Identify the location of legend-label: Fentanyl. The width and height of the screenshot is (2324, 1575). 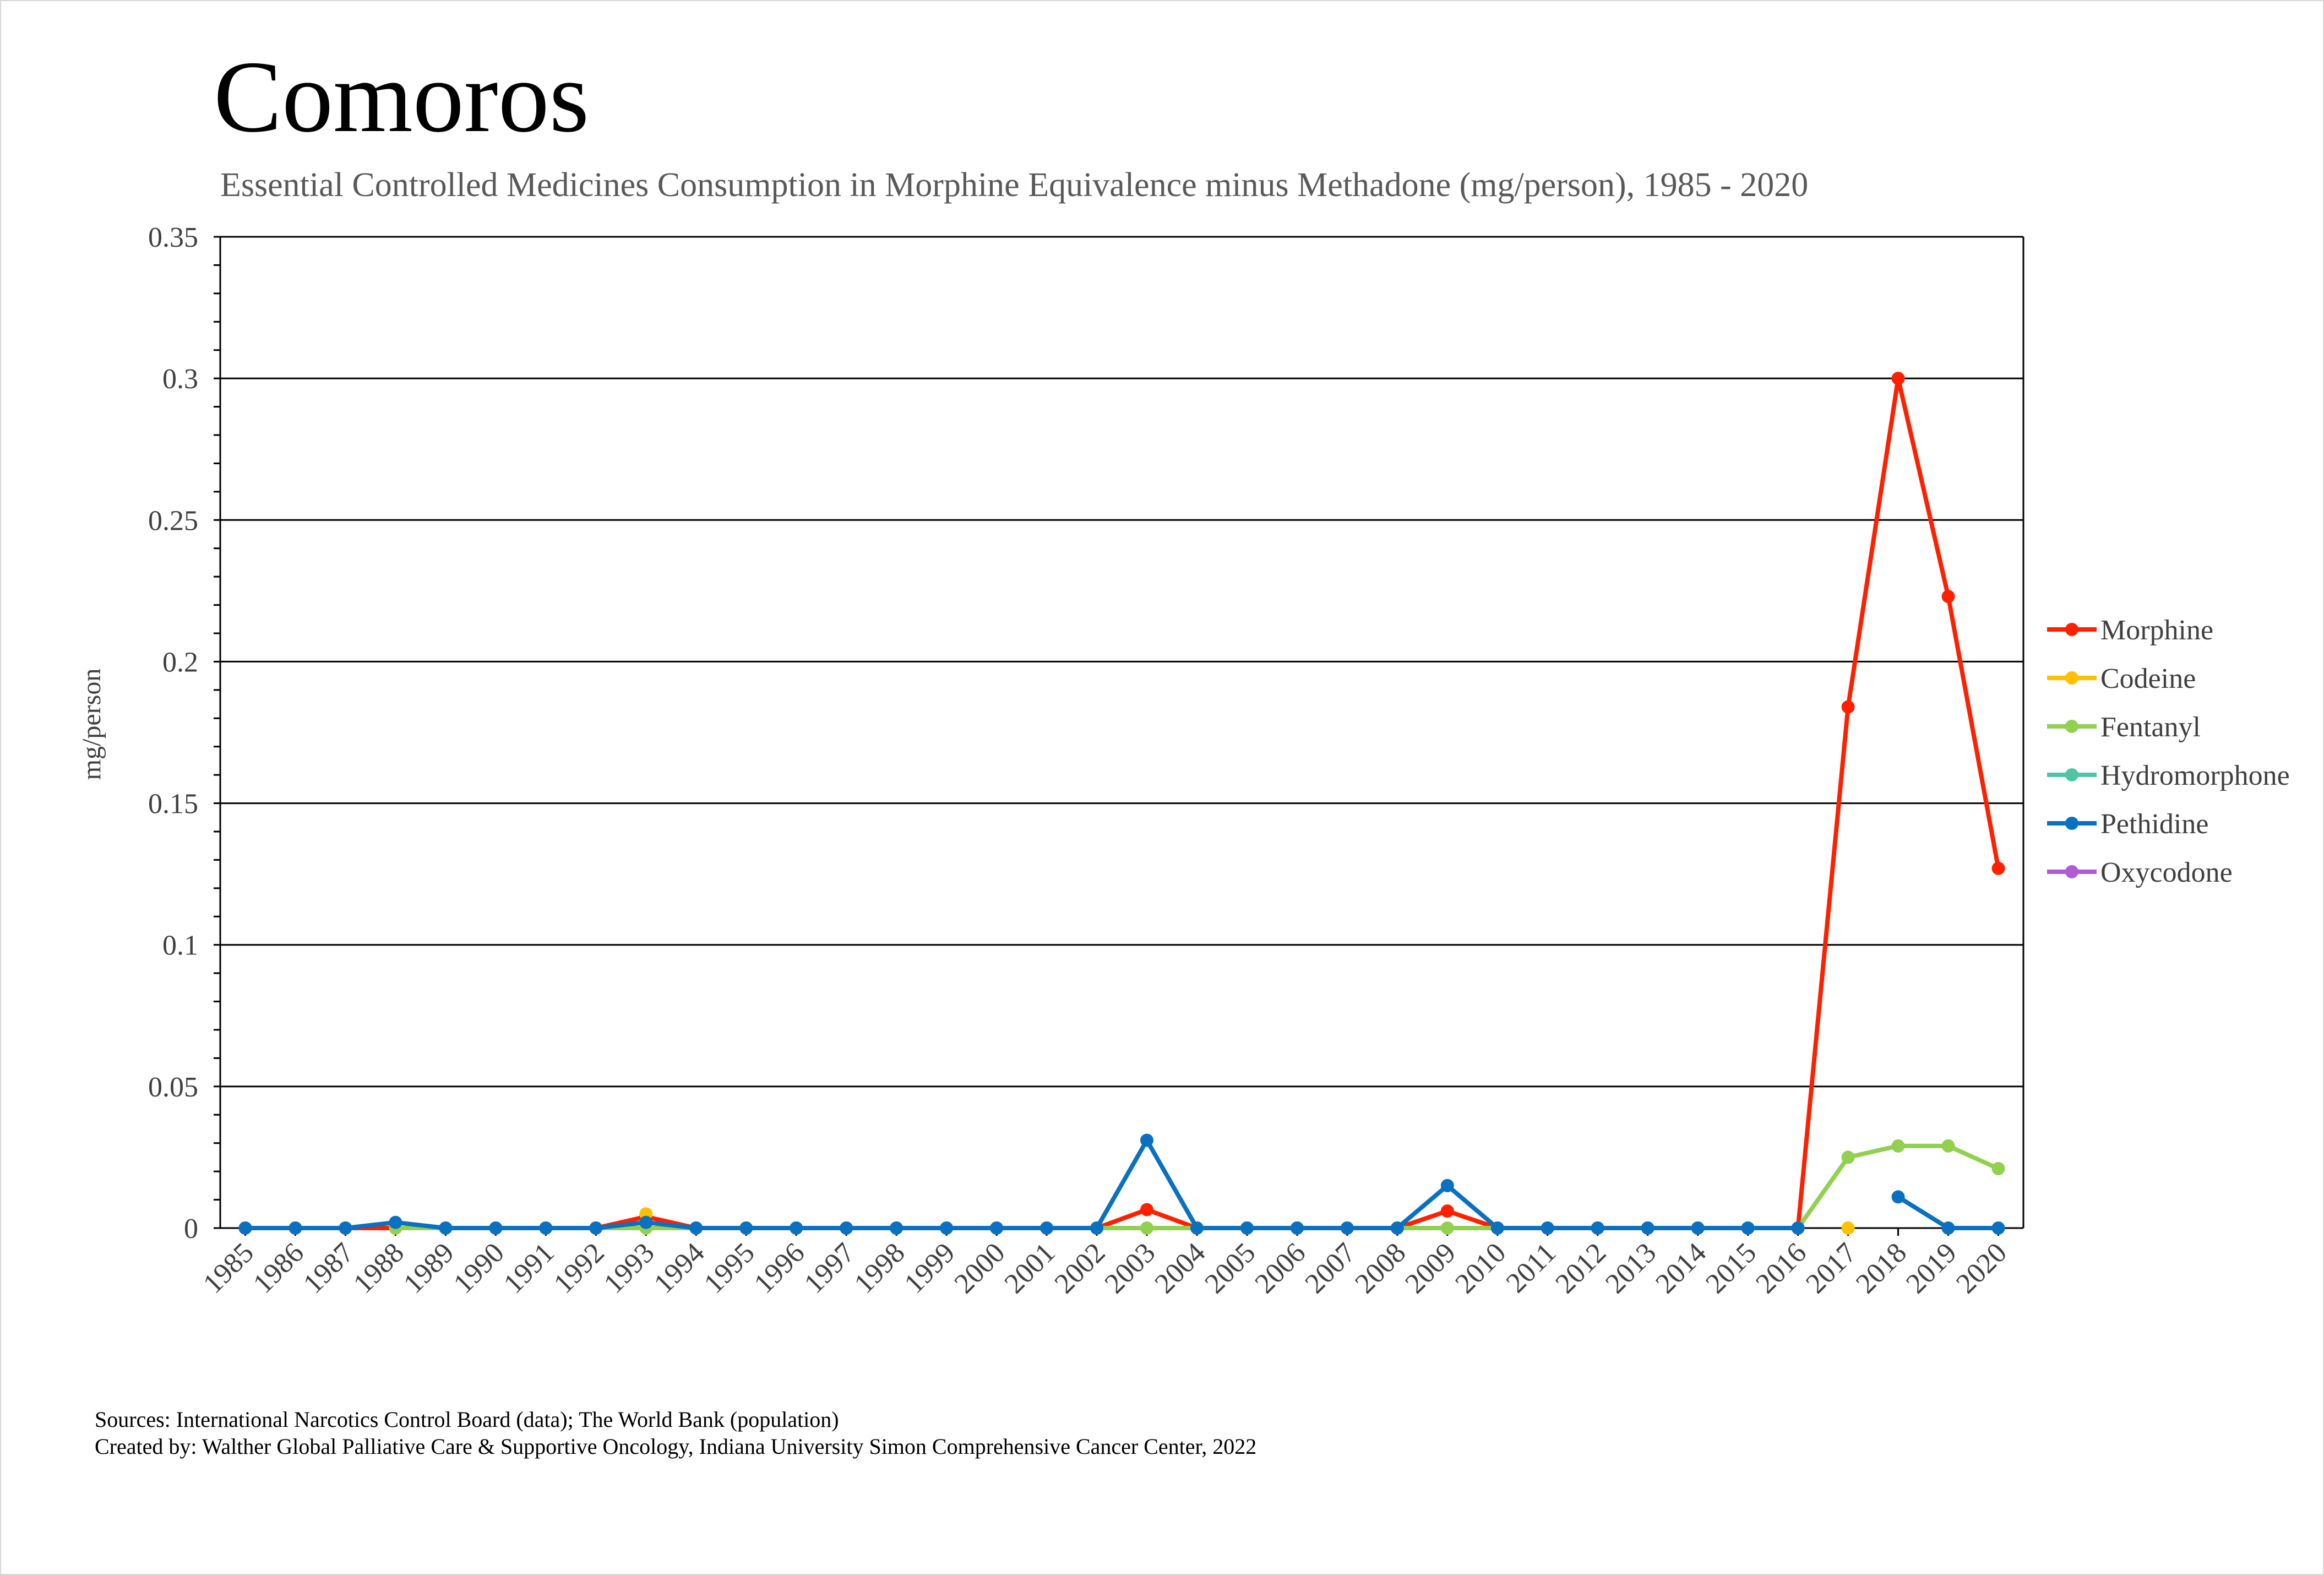
(2150, 727).